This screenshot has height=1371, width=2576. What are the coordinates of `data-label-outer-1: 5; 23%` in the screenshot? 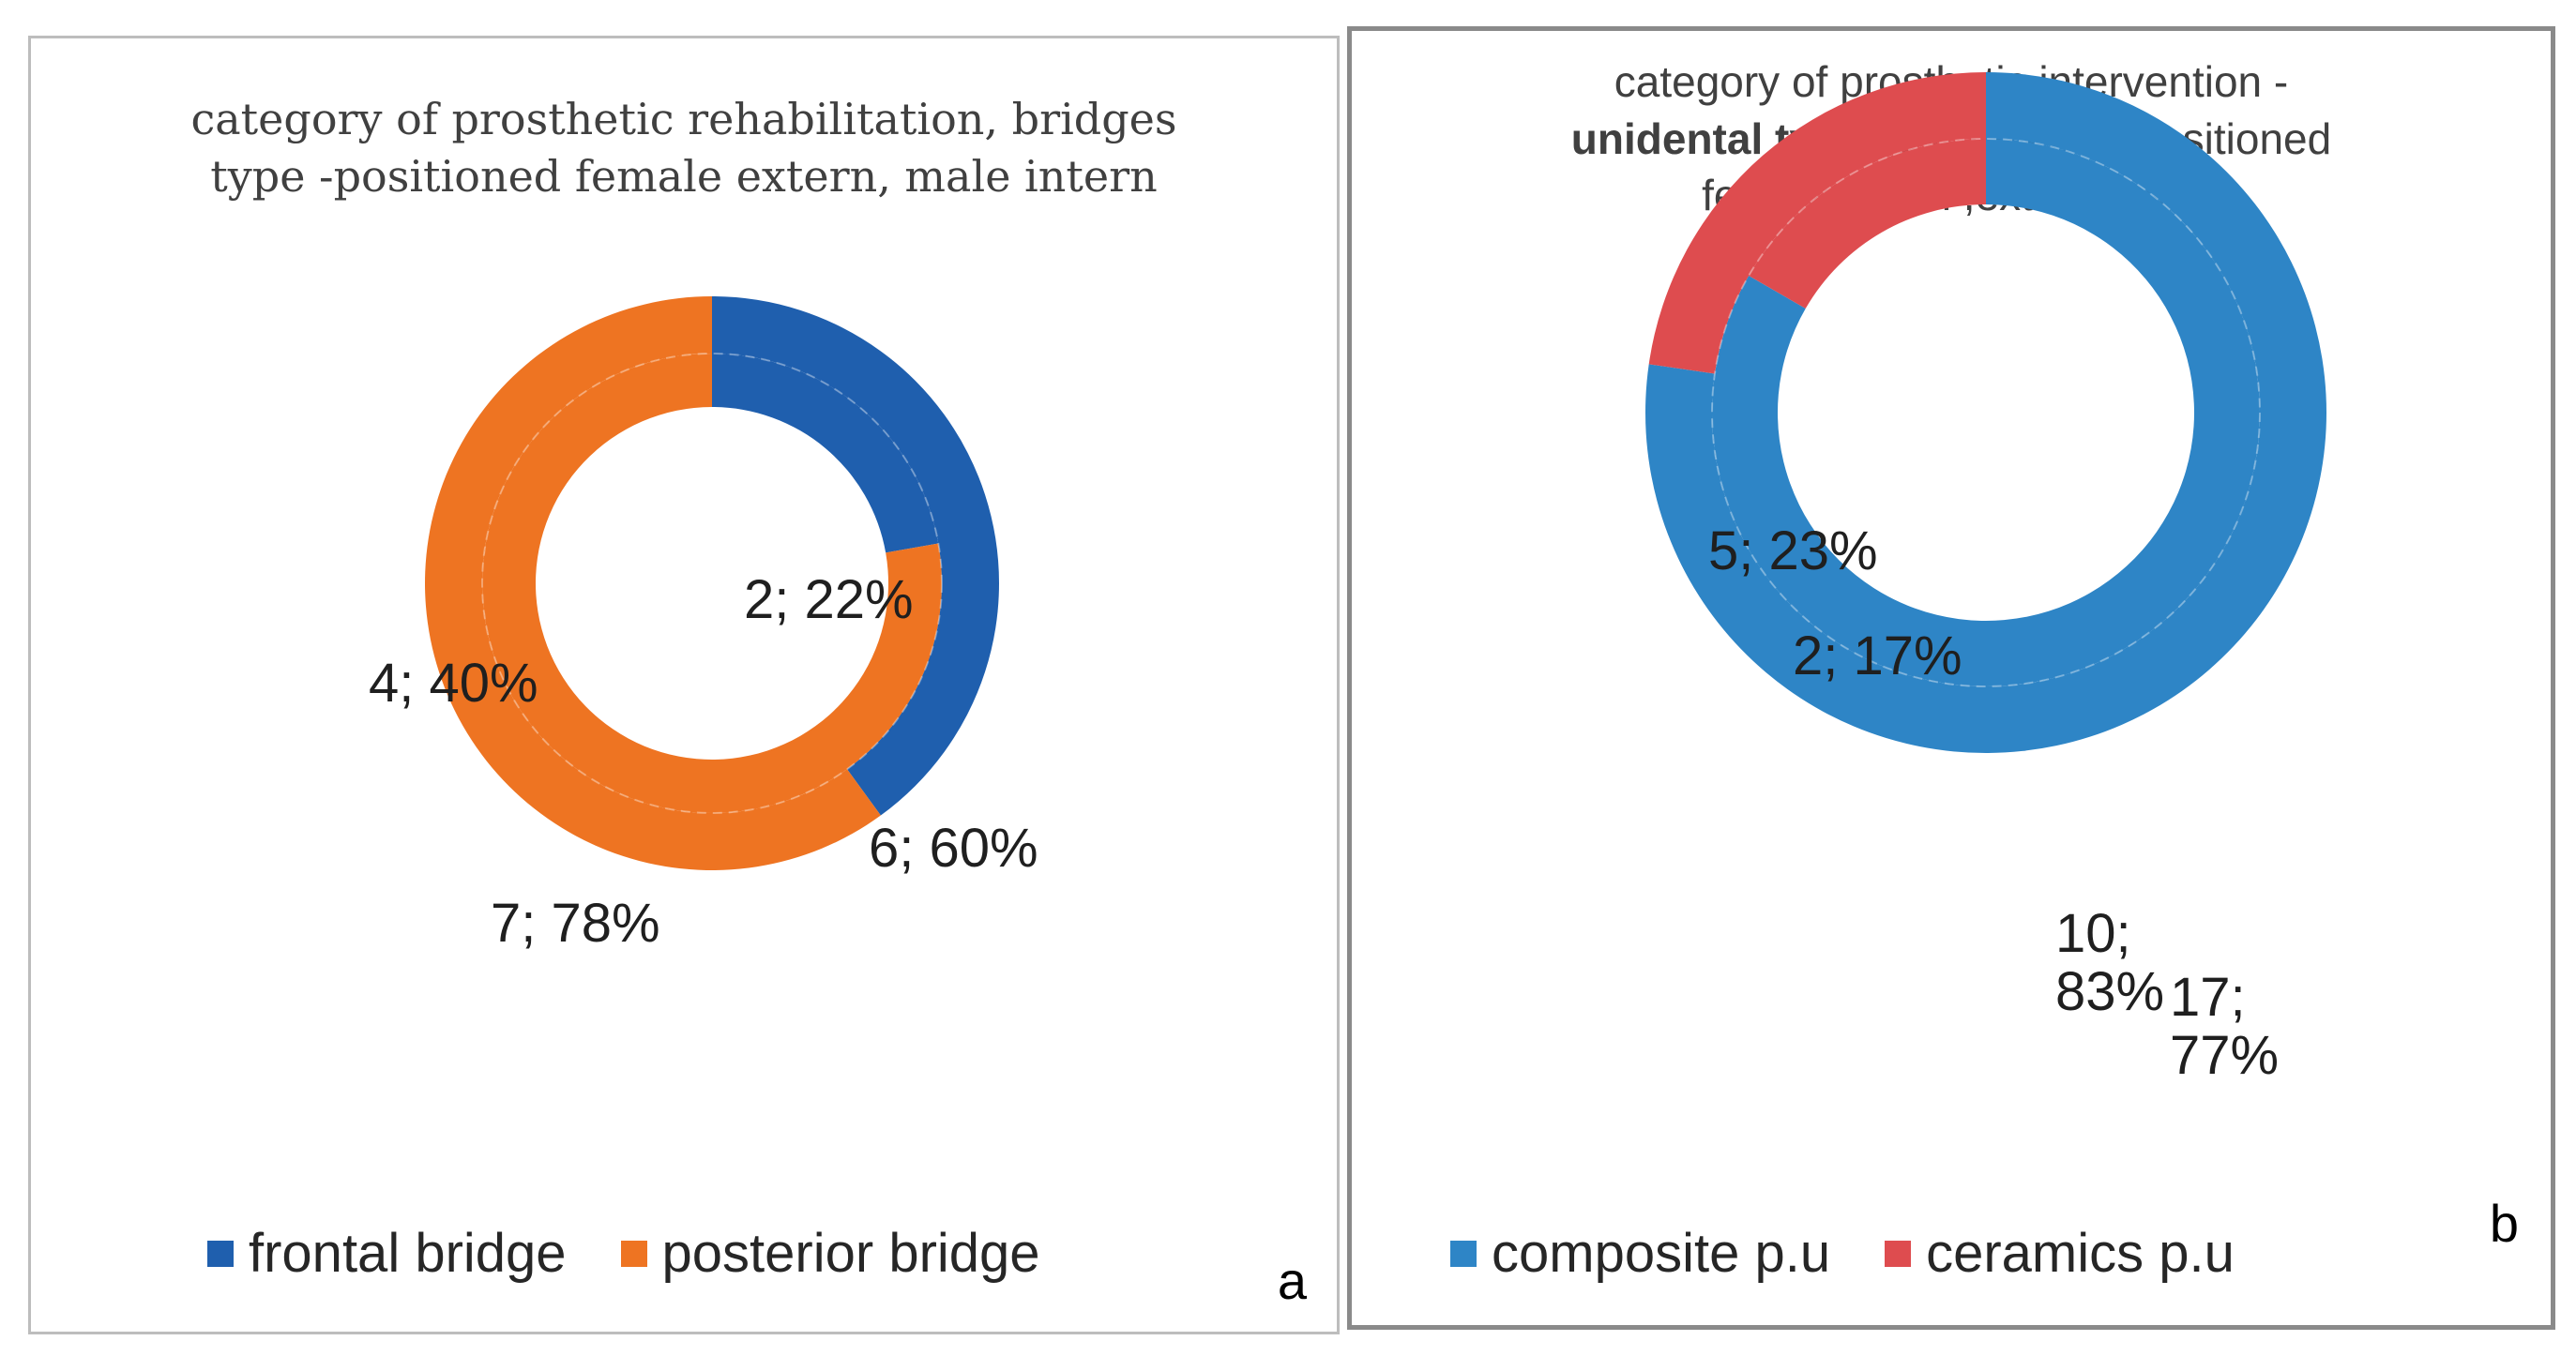 It's located at (1793, 550).